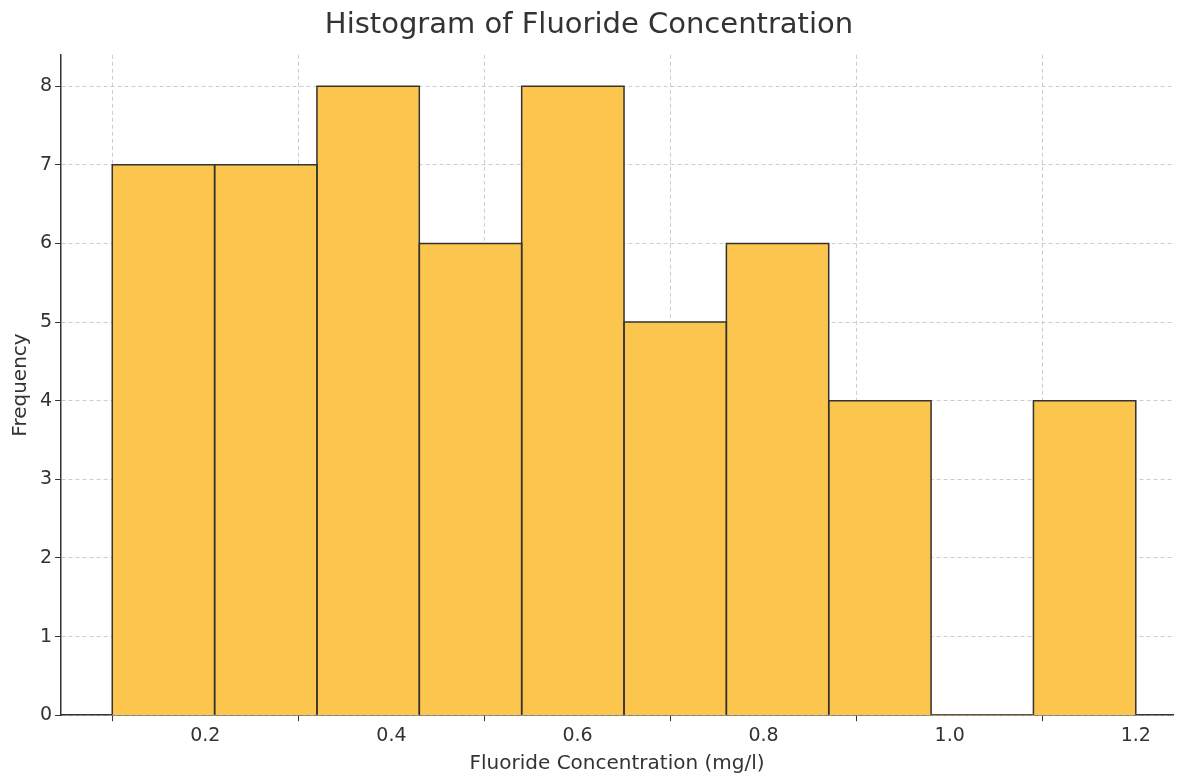 The height and width of the screenshot is (780, 1183). What do you see at coordinates (19, 385) in the screenshot?
I see `y-axis-title: Frequency` at bounding box center [19, 385].